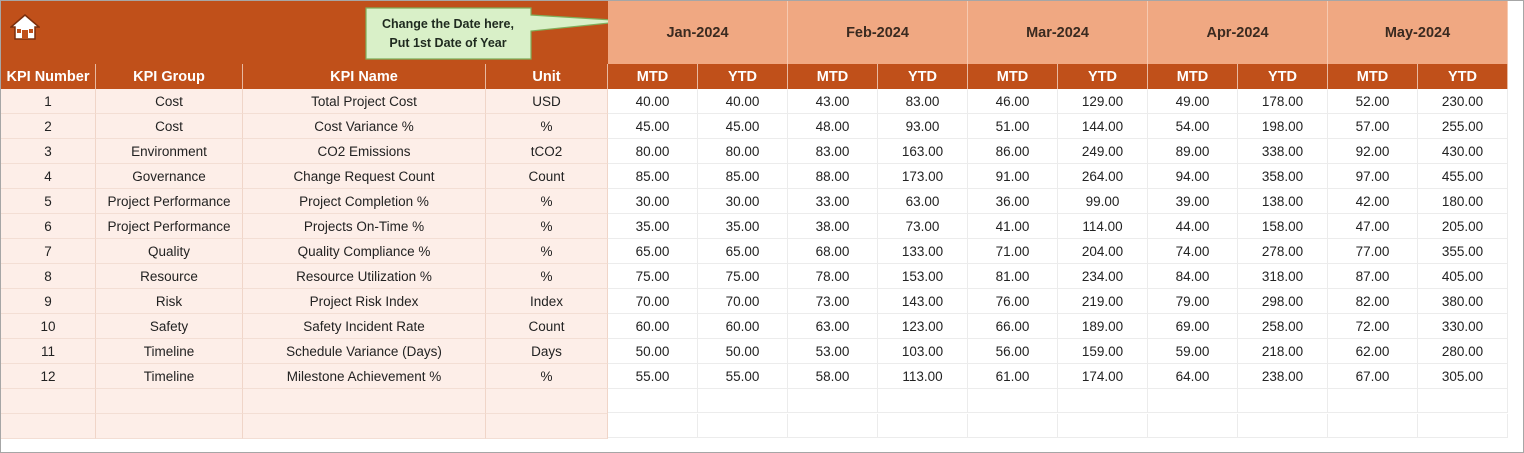 The width and height of the screenshot is (1524, 453). Describe the element at coordinates (1463, 301) in the screenshot. I see `value-cell: 380.00` at that location.